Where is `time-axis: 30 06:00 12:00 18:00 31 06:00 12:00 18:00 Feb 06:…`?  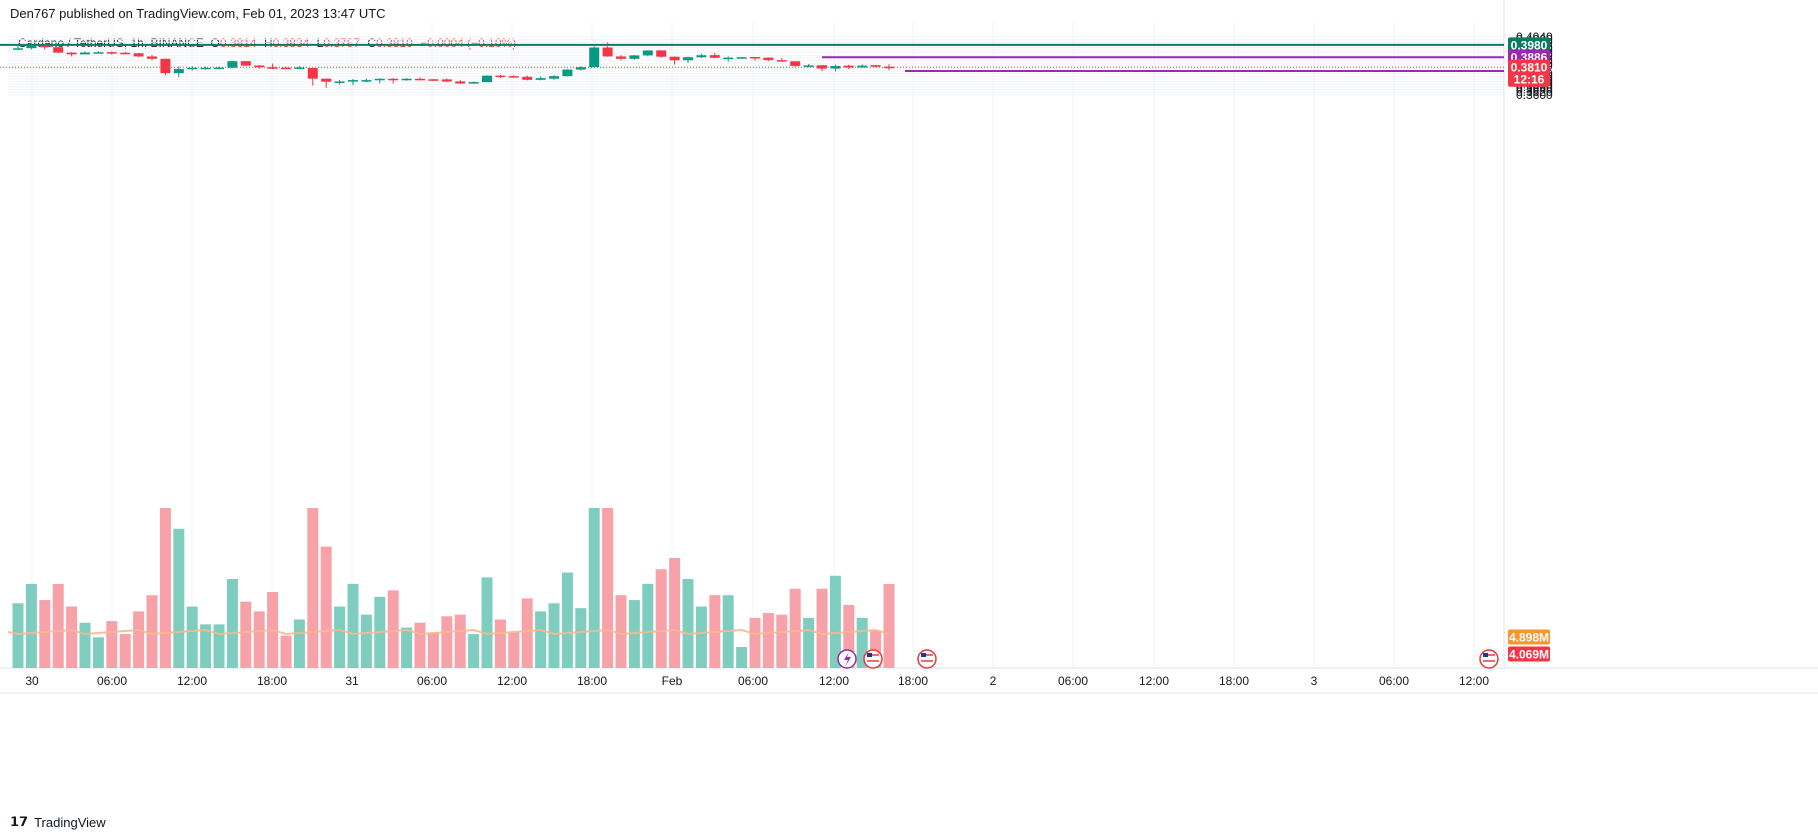
time-axis: 30 06:00 12:00 18:00 31 06:00 12:00 18:00 Feb 06:… is located at coordinates (757, 681).